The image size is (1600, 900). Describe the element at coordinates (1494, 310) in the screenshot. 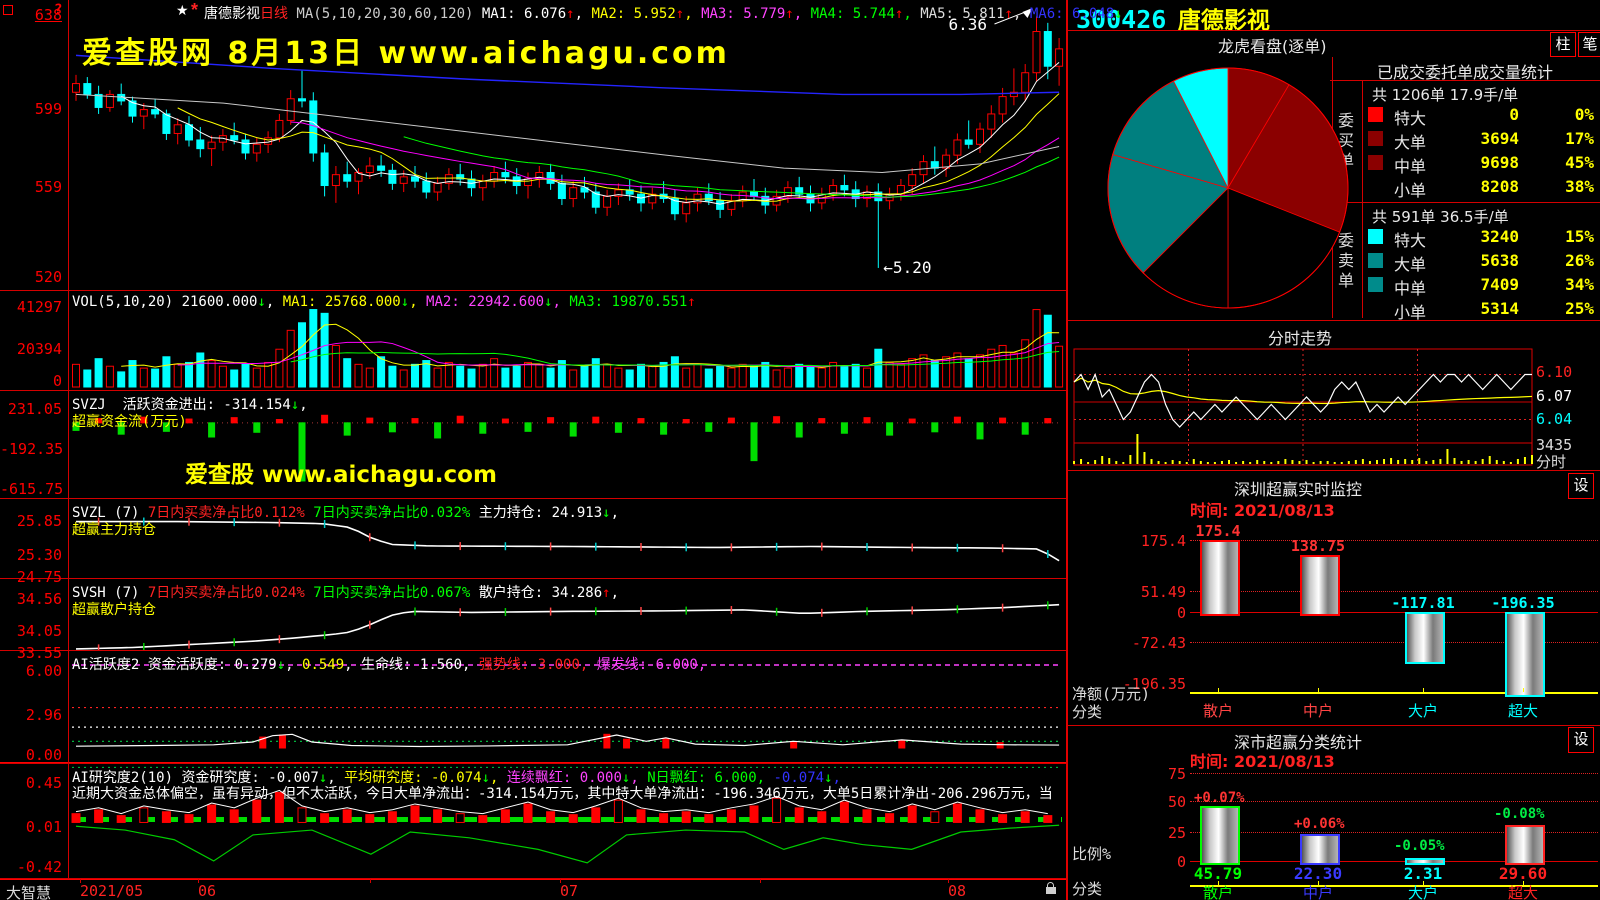

I see `table-row: 小单 5314 25%` at that location.